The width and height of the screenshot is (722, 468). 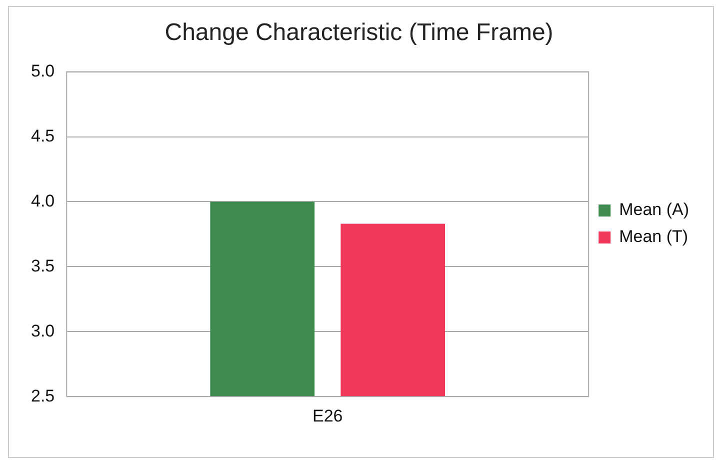 I want to click on y-tick-label: 4.0, so click(x=42, y=200).